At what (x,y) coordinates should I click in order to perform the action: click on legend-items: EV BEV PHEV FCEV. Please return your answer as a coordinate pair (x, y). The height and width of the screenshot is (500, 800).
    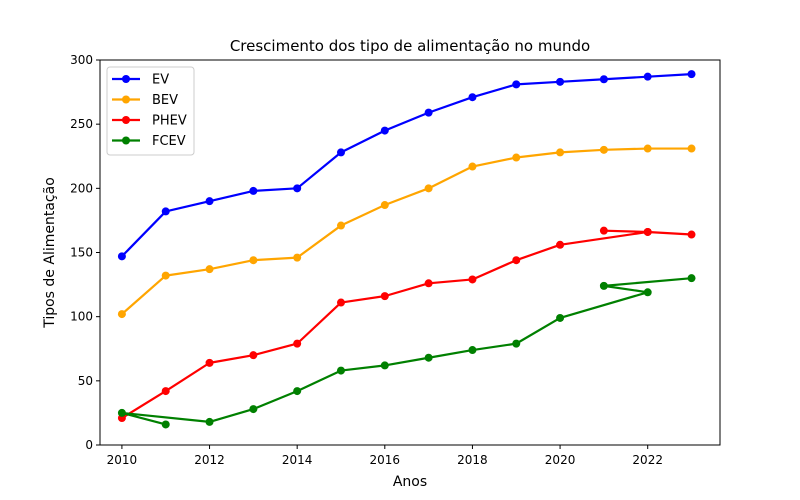
    Looking at the image, I should click on (149, 111).